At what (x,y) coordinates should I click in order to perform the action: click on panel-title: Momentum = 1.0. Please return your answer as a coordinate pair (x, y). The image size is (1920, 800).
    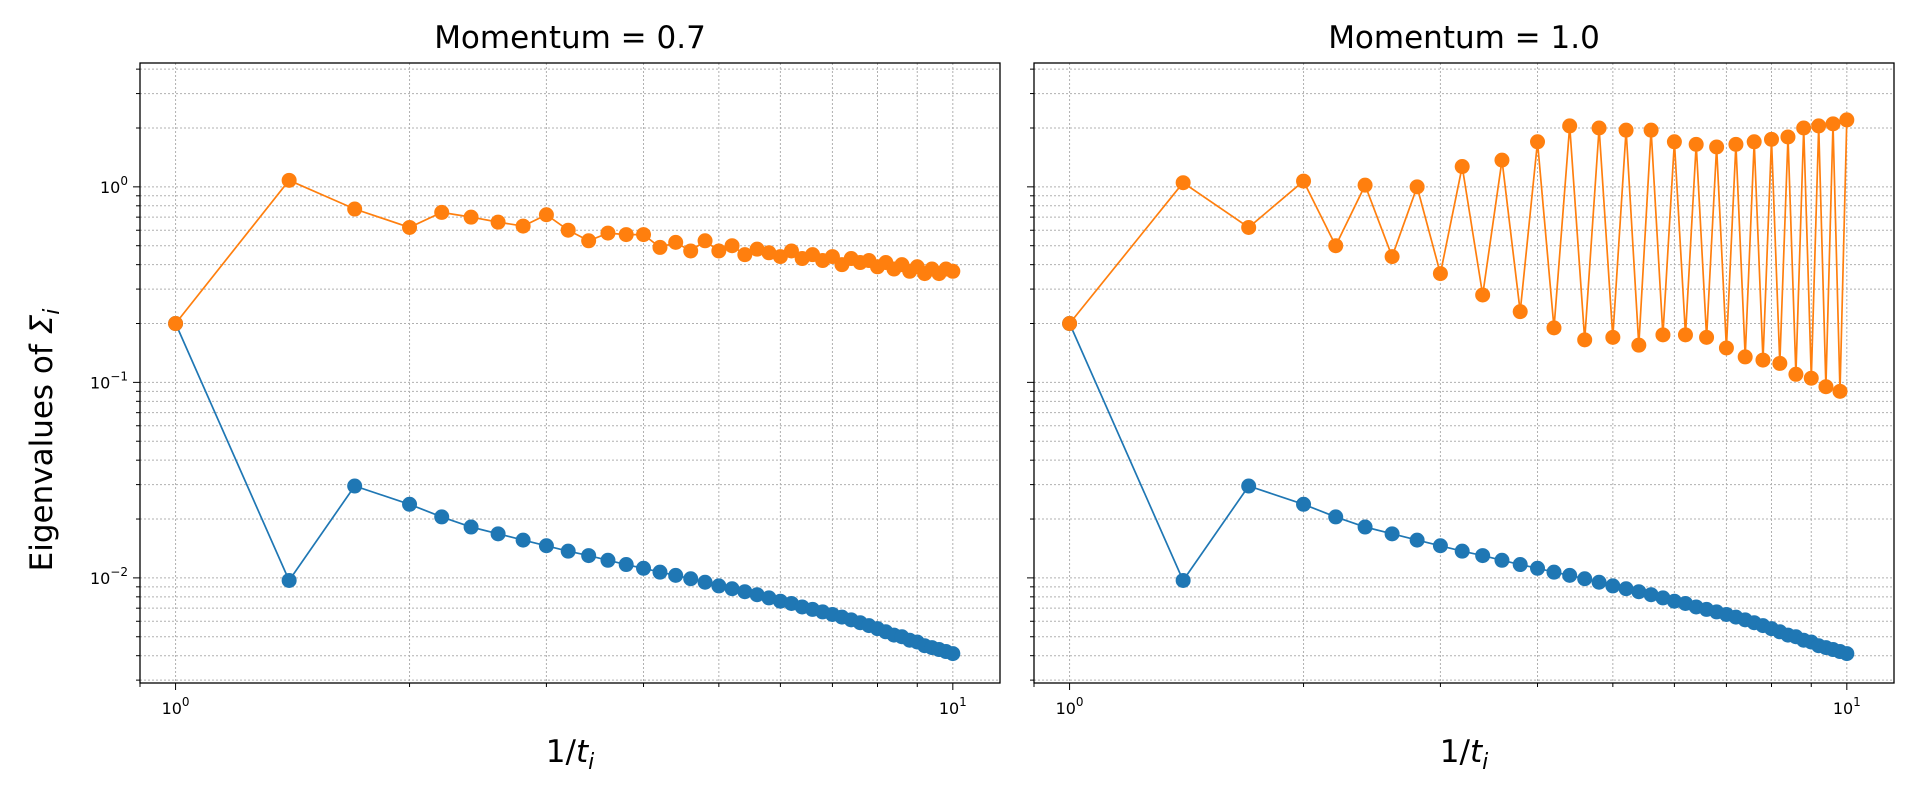
    Looking at the image, I should click on (1464, 38).